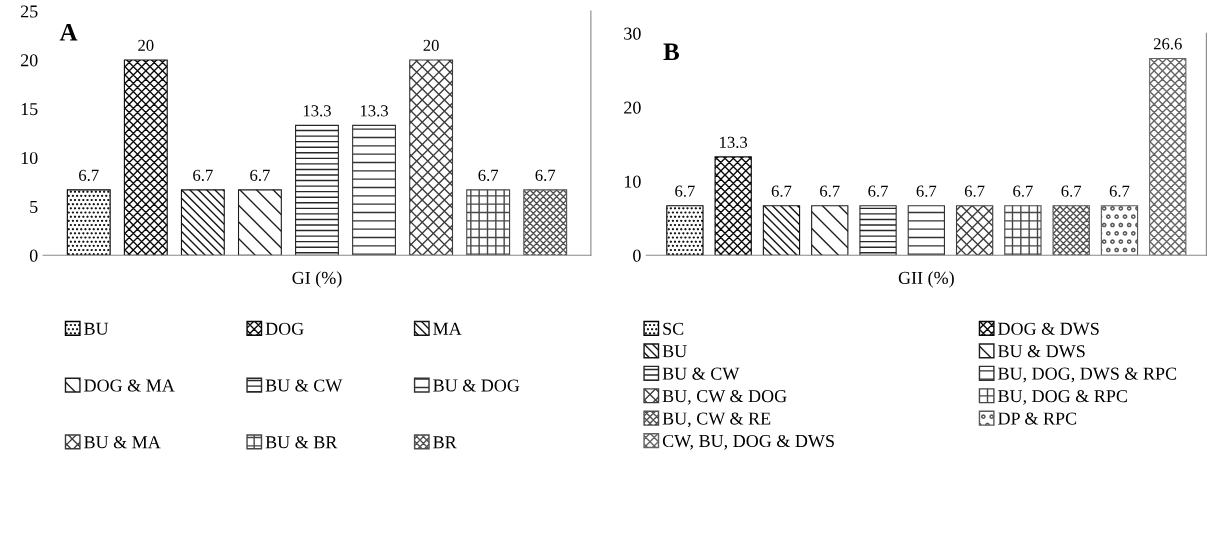 This screenshot has width=1231, height=555. Describe the element at coordinates (716, 420) in the screenshot. I see `legend-label: BU, CW & RE` at that location.